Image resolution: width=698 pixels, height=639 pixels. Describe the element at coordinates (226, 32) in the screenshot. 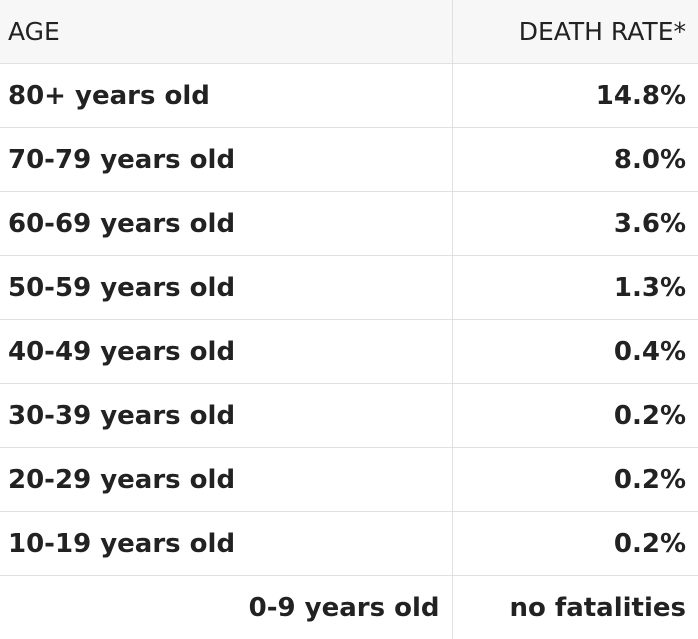

I see `column-header-age: AGE` at that location.